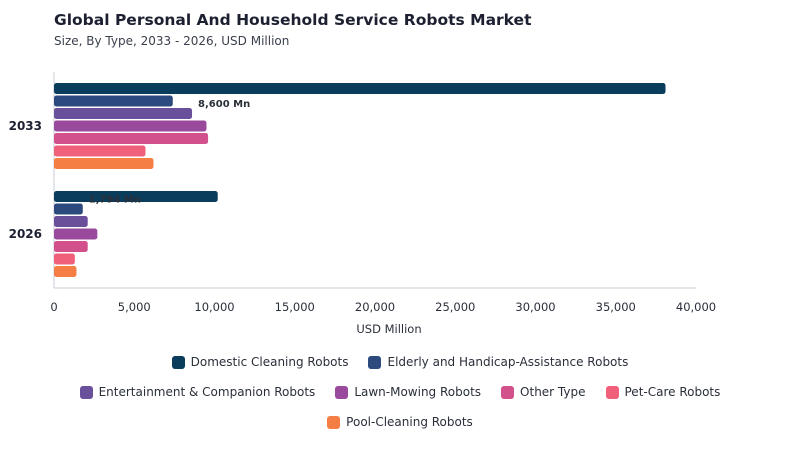 Image resolution: width=800 pixels, height=450 pixels. I want to click on x-tick-label: 0, so click(53, 307).